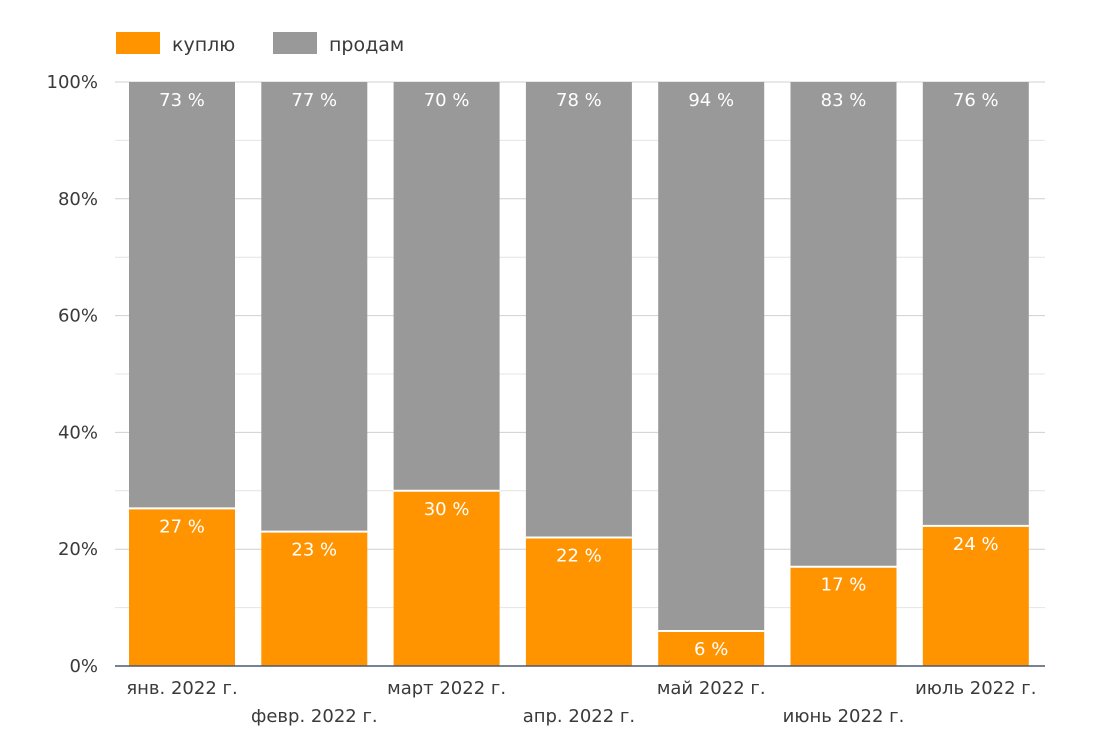 The height and width of the screenshot is (748, 1110). I want to click on data-label-prodam: 78 %, so click(579, 100).